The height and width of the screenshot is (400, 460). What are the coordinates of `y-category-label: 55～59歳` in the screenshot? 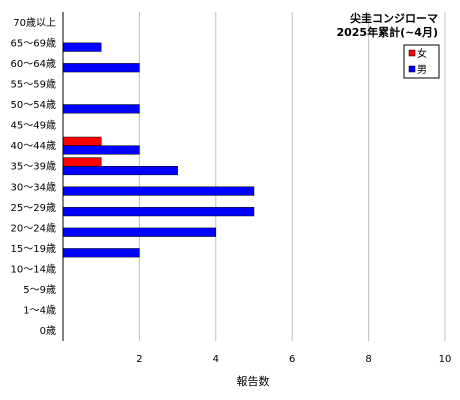 It's located at (33, 84).